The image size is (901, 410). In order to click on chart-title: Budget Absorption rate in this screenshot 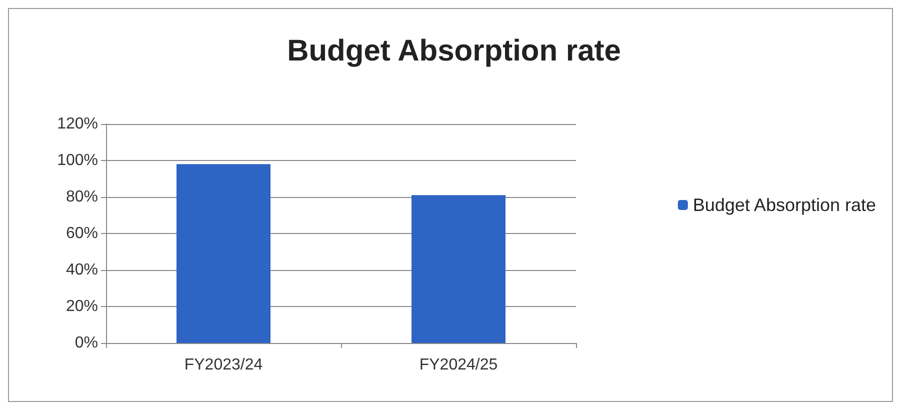, I will do `click(454, 51)`.